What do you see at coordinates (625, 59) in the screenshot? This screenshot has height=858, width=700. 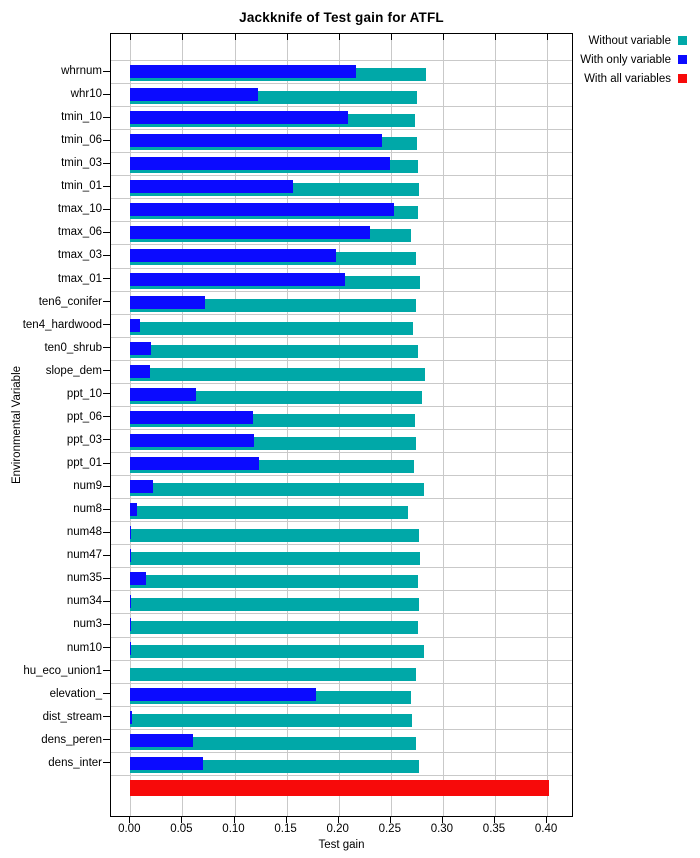 I see `legend-label: With only variable` at bounding box center [625, 59].